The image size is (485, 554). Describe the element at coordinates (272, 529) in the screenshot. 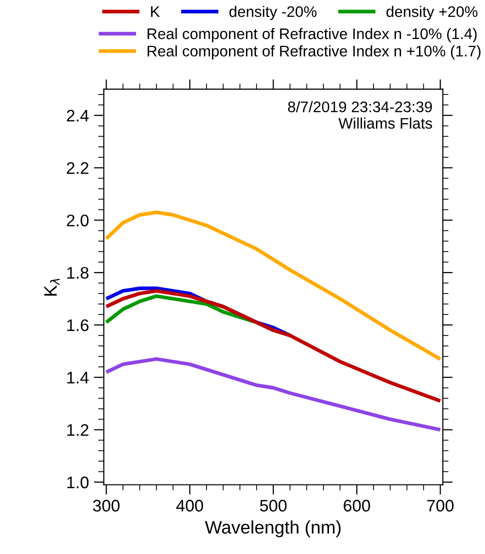

I see `x-axis-title: Wavelength (nm)` at that location.